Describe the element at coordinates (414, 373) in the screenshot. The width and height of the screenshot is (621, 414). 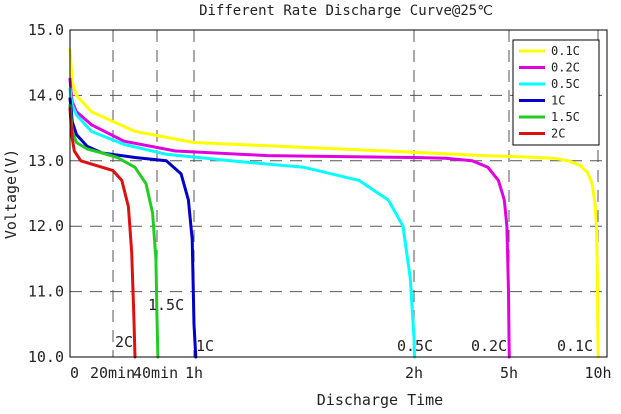
I see `x-tick-label: 2h` at that location.